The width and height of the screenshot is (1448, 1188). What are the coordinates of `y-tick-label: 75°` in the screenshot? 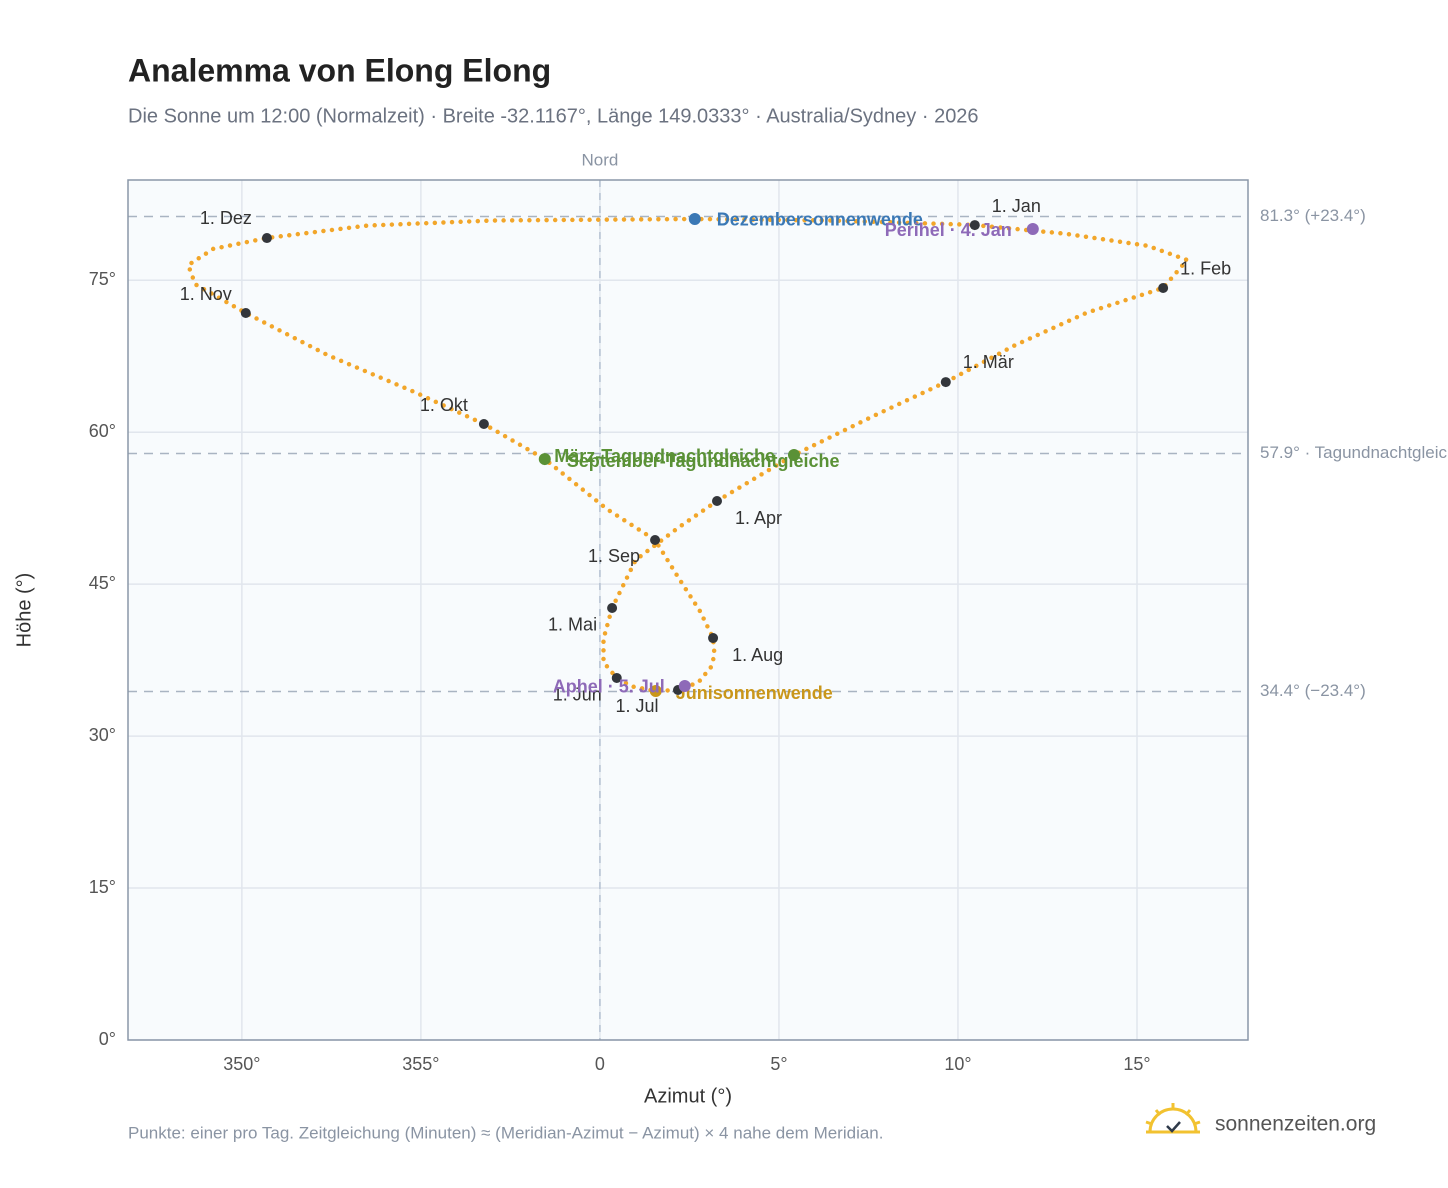 It's located at (102, 279).